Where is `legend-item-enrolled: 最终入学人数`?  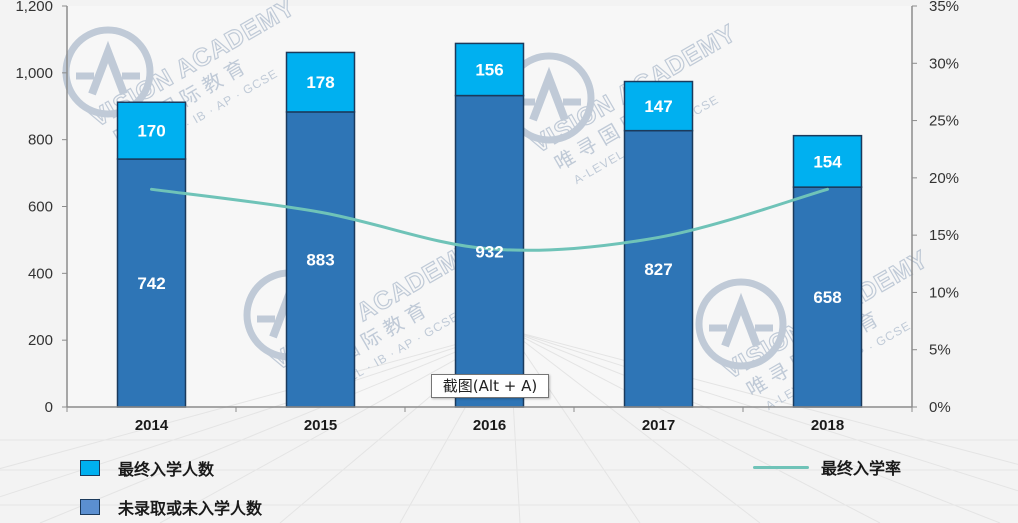 legend-item-enrolled: 最终入学人数 is located at coordinates (147, 468).